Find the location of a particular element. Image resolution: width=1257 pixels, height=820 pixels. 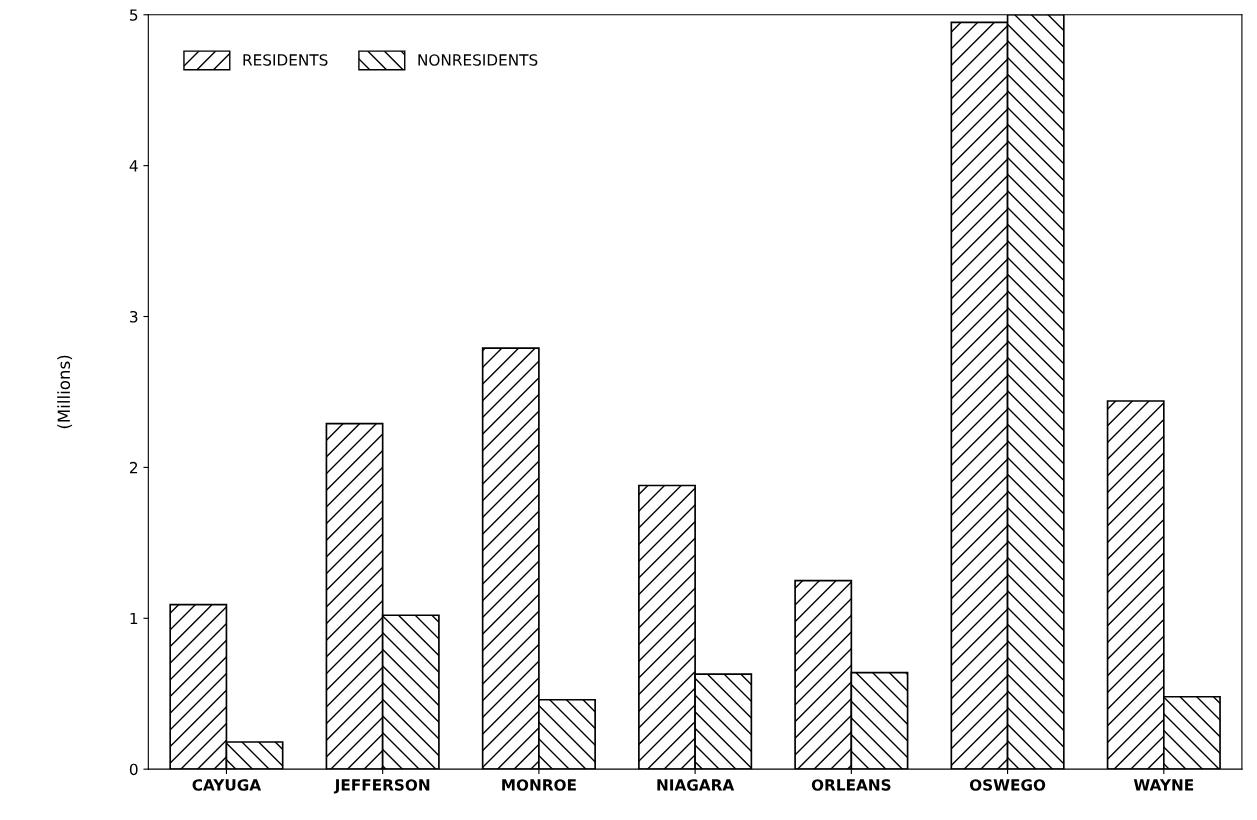

x-tick-label: OSWEGO is located at coordinates (1007, 785).